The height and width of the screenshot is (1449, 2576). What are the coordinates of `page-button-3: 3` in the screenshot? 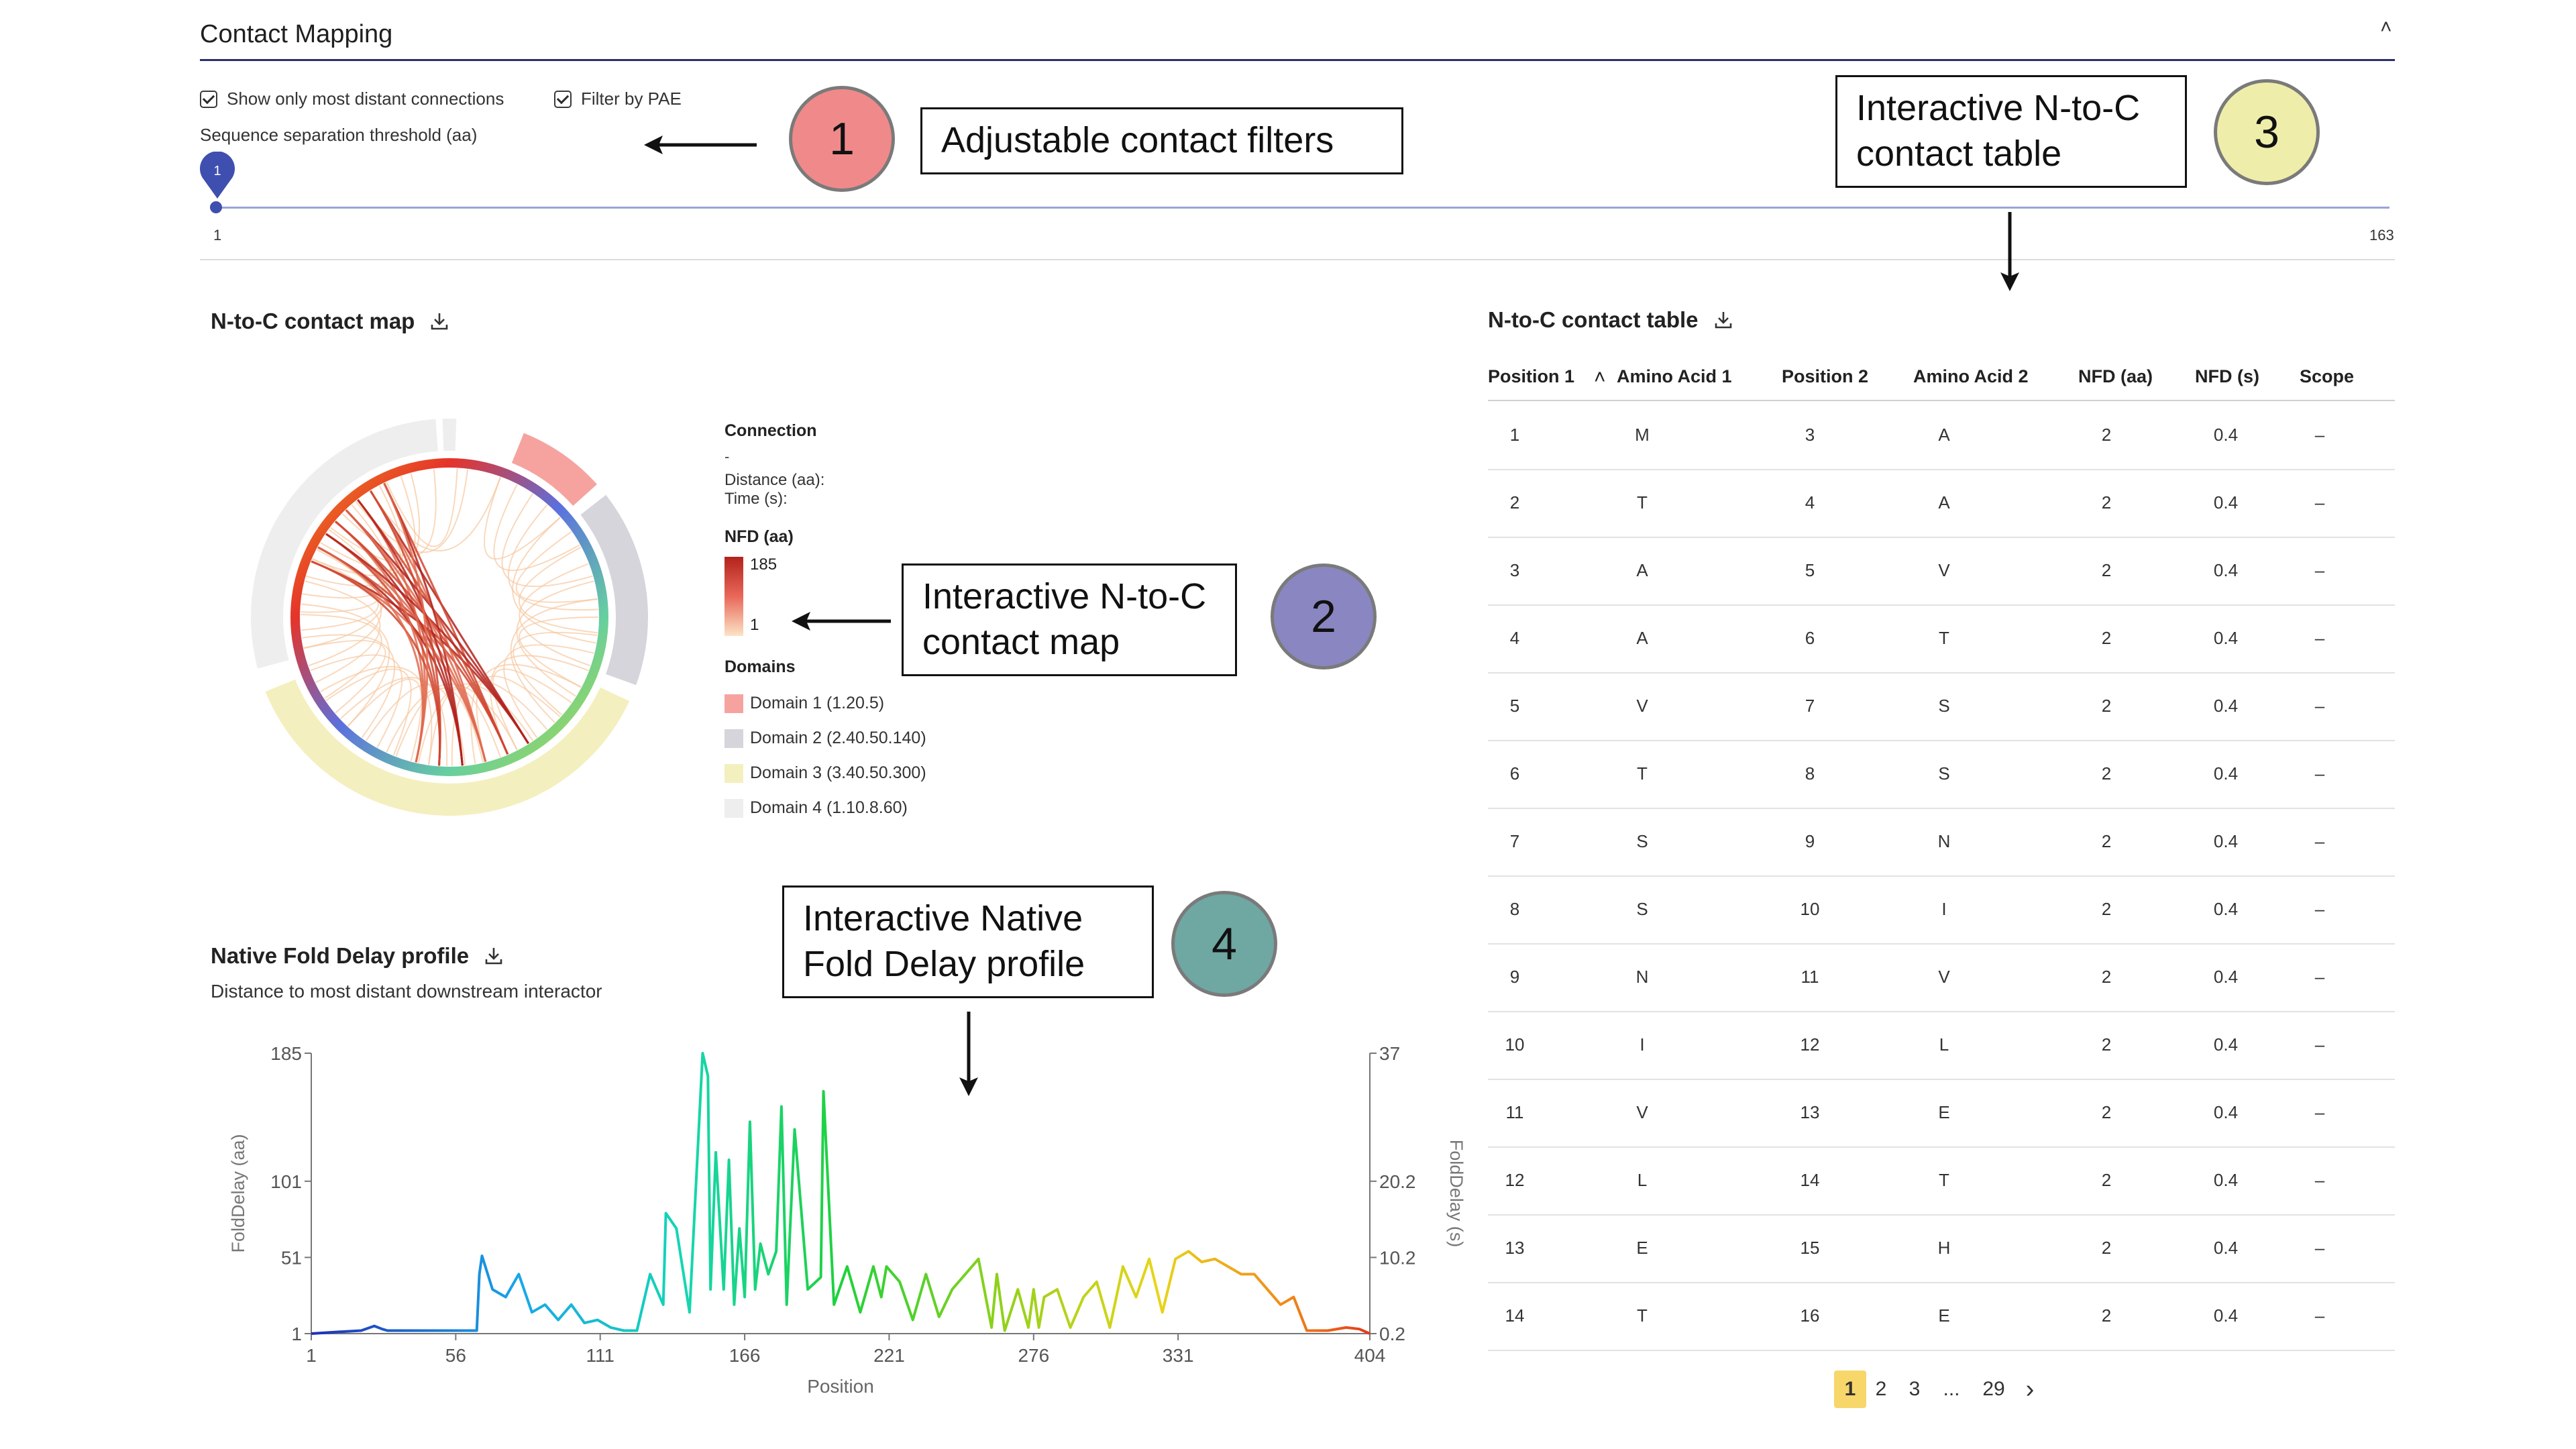 It's located at (1915, 1389).